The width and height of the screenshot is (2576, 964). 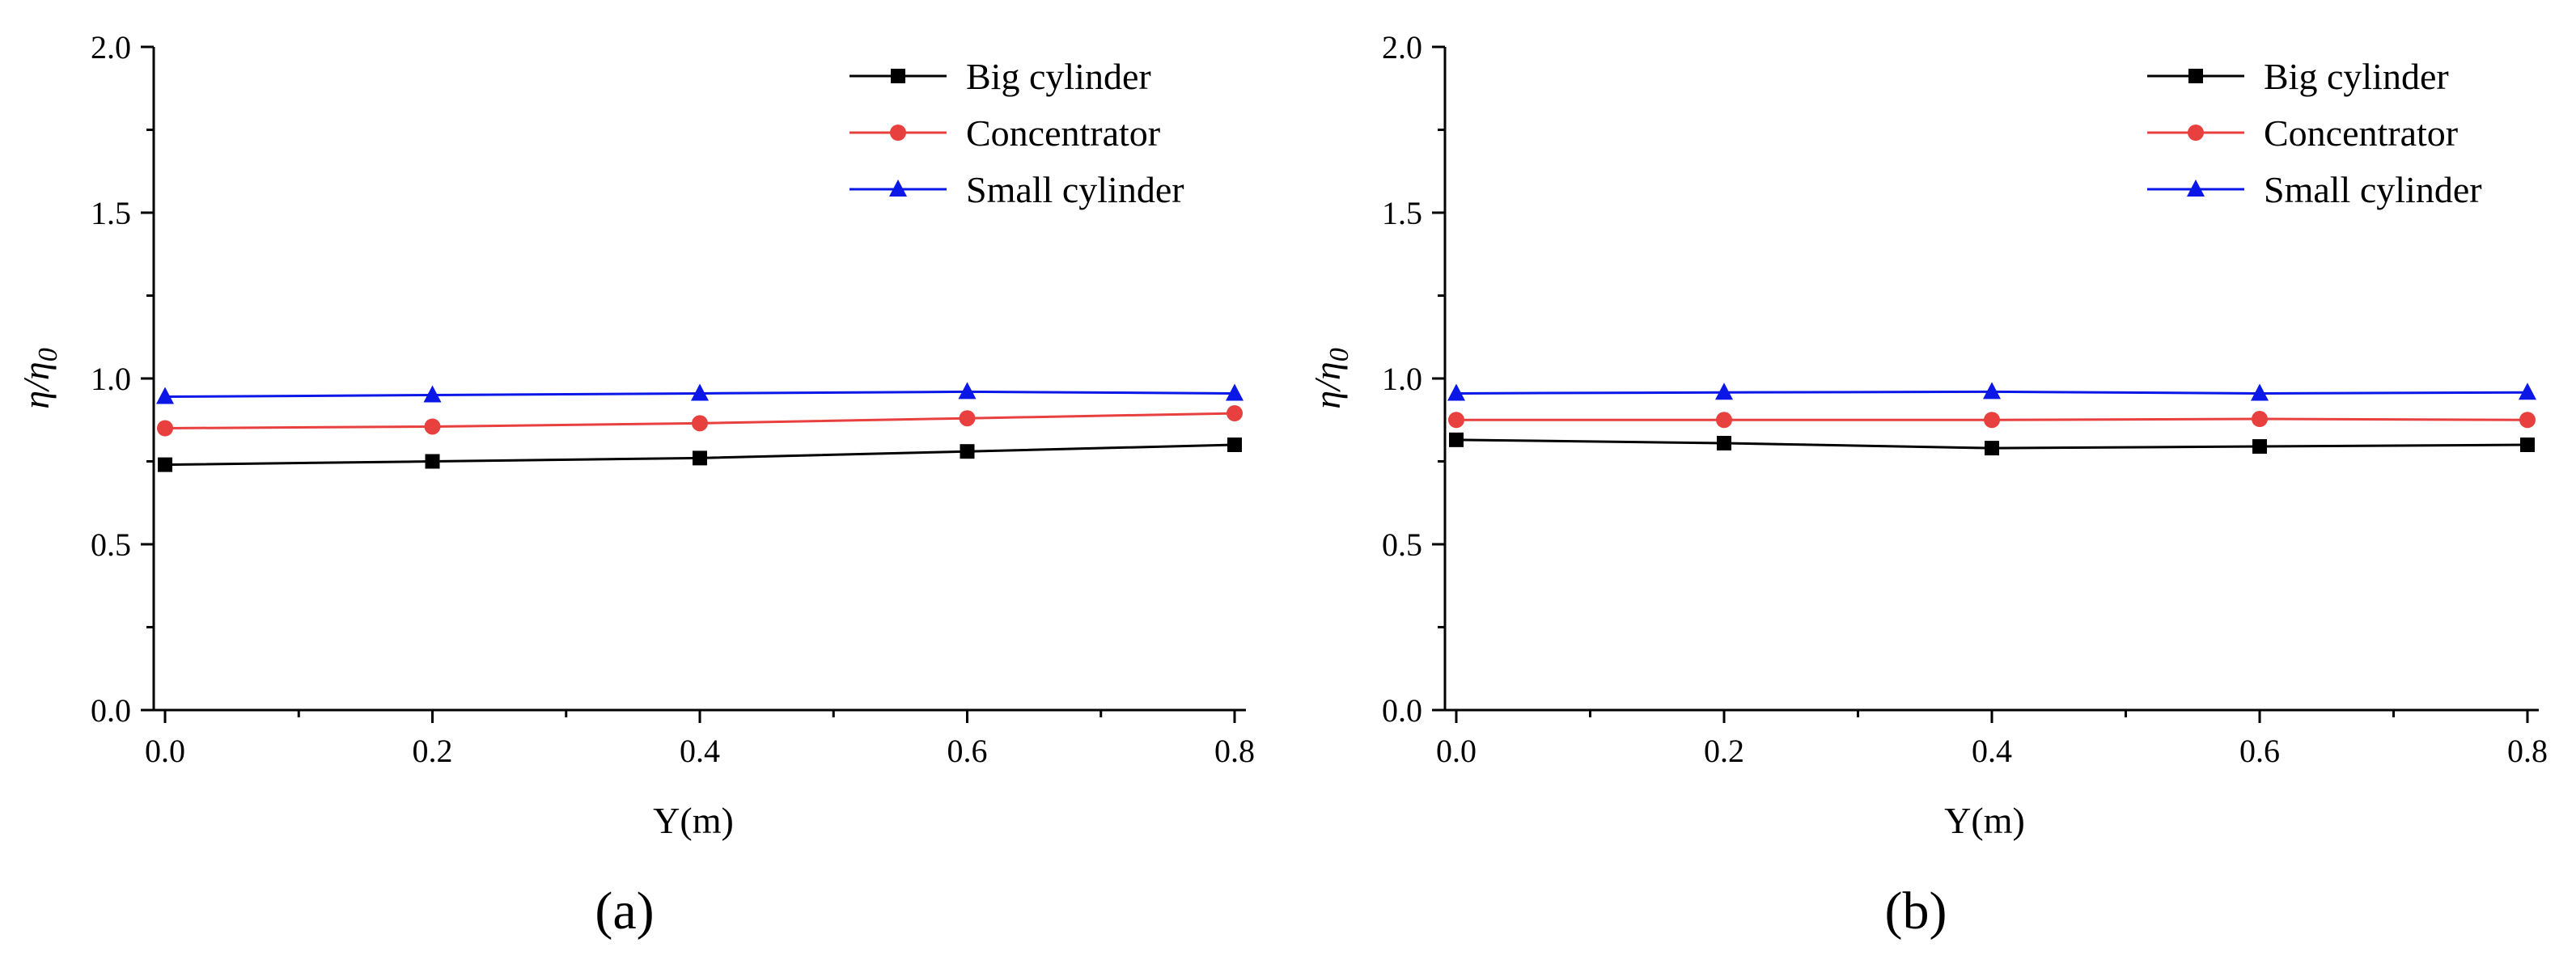 I want to click on legend-b: Big cylinder Concentrator Small cylinder, so click(x=2314, y=133).